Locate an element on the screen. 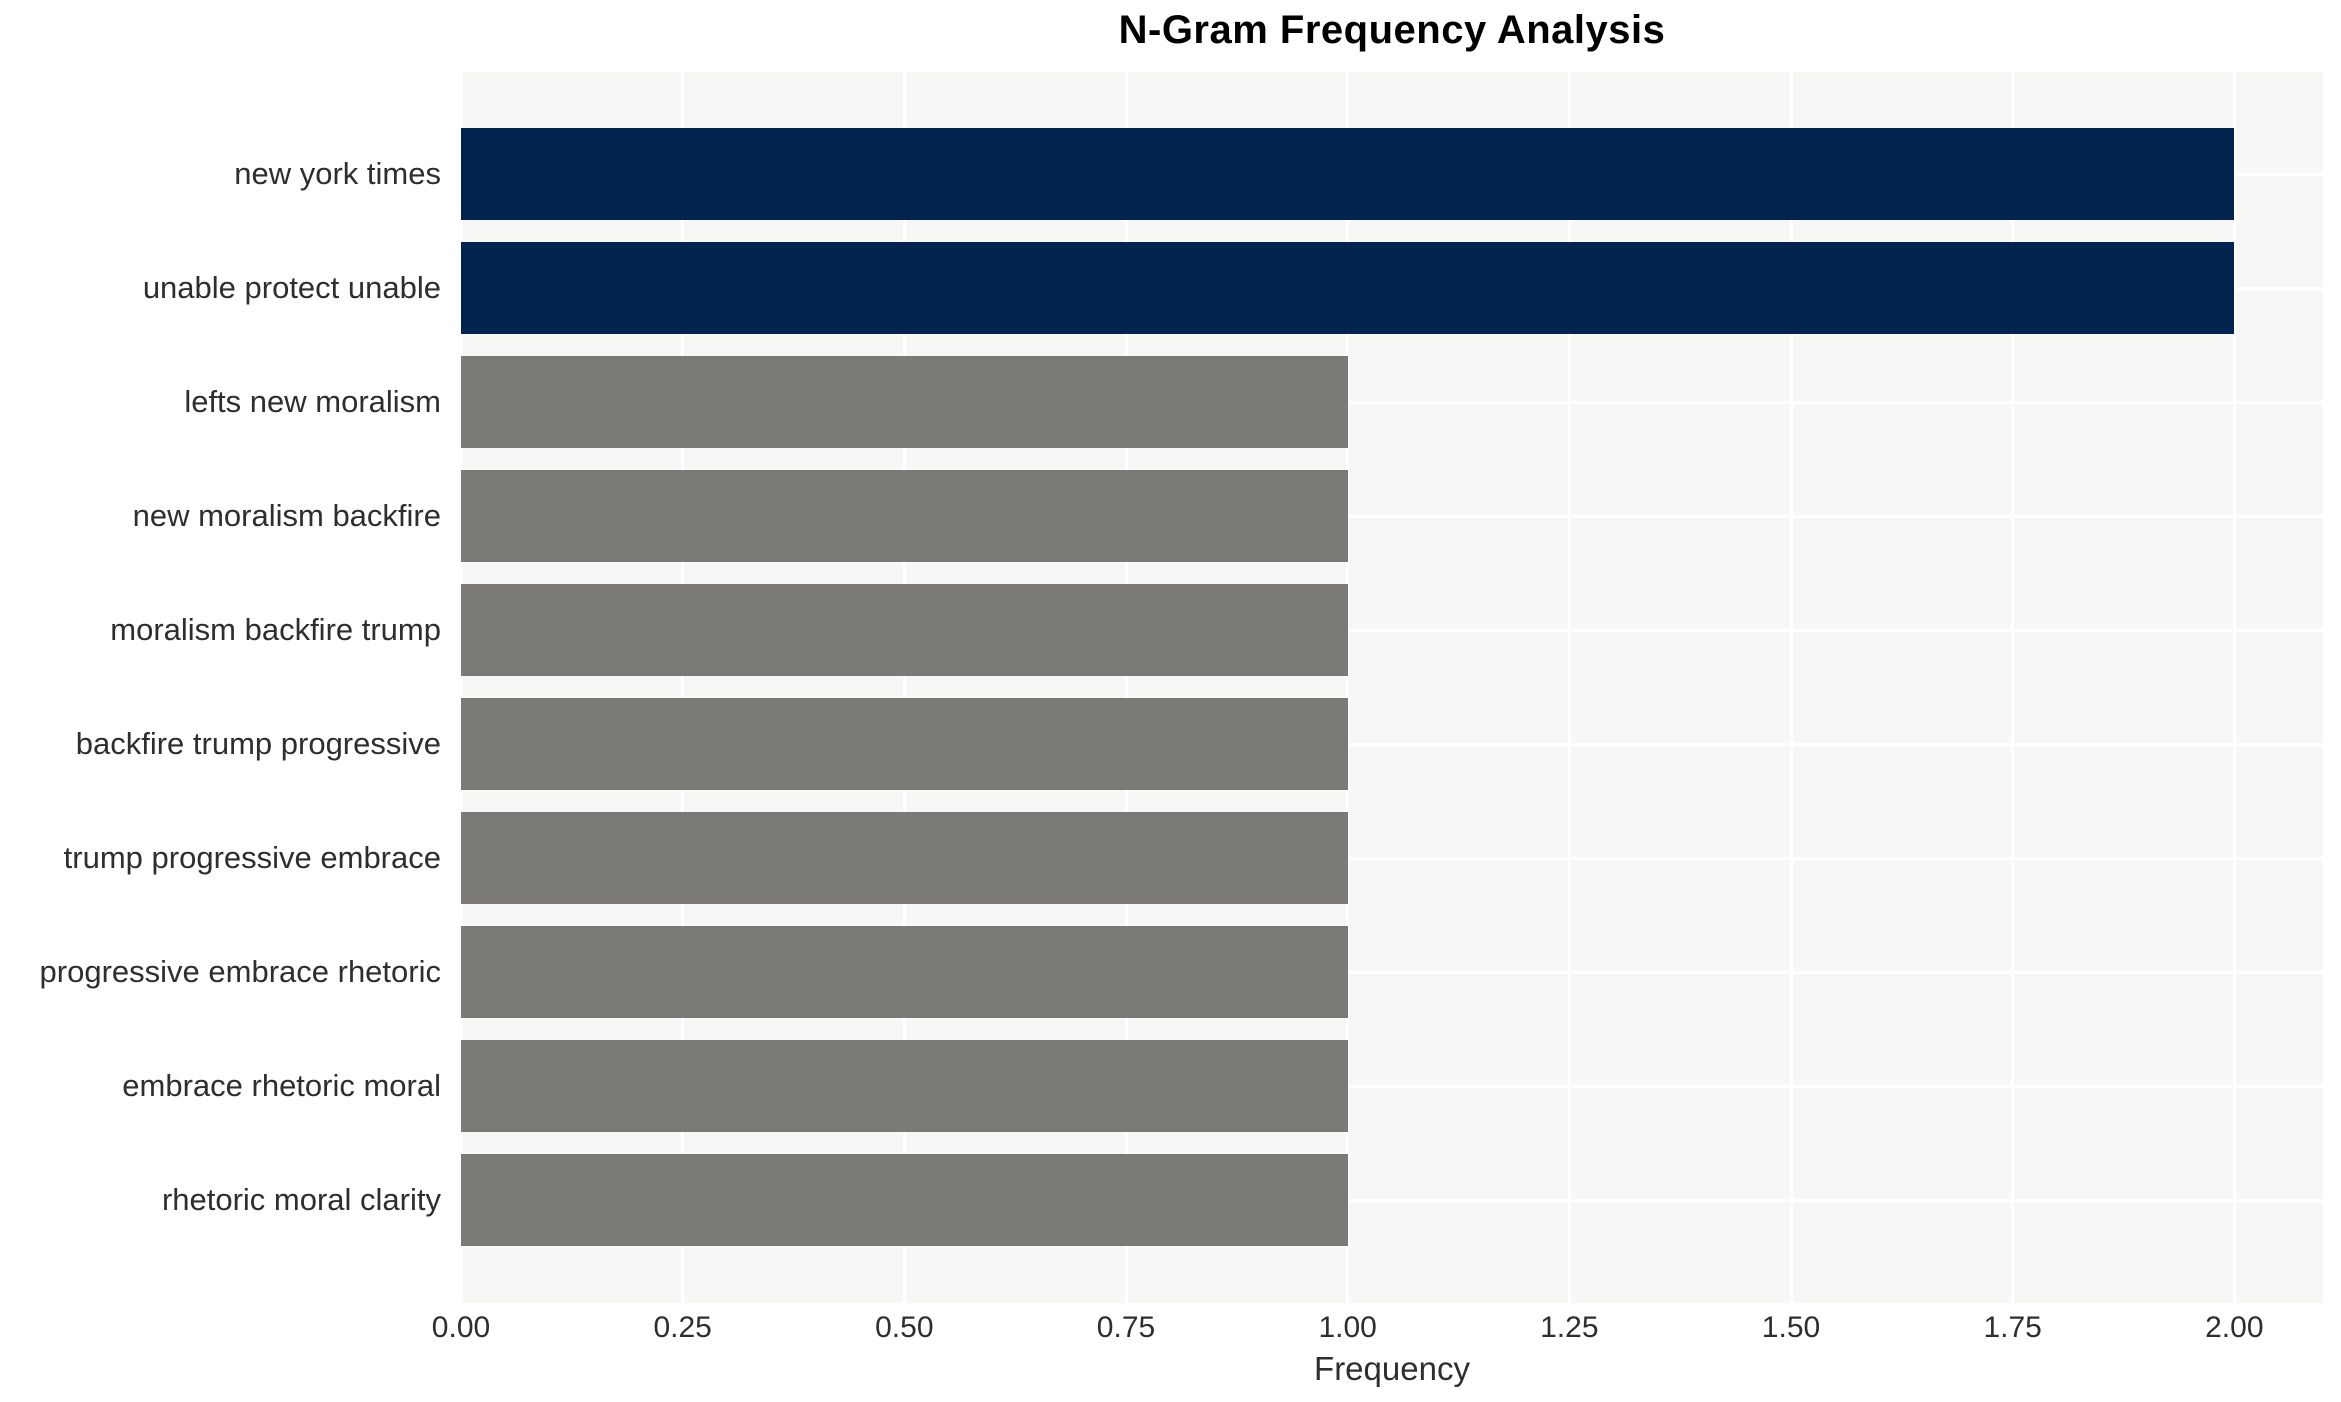 The width and height of the screenshot is (2341, 1402). x-tick-label: 1.50 is located at coordinates (1791, 1327).